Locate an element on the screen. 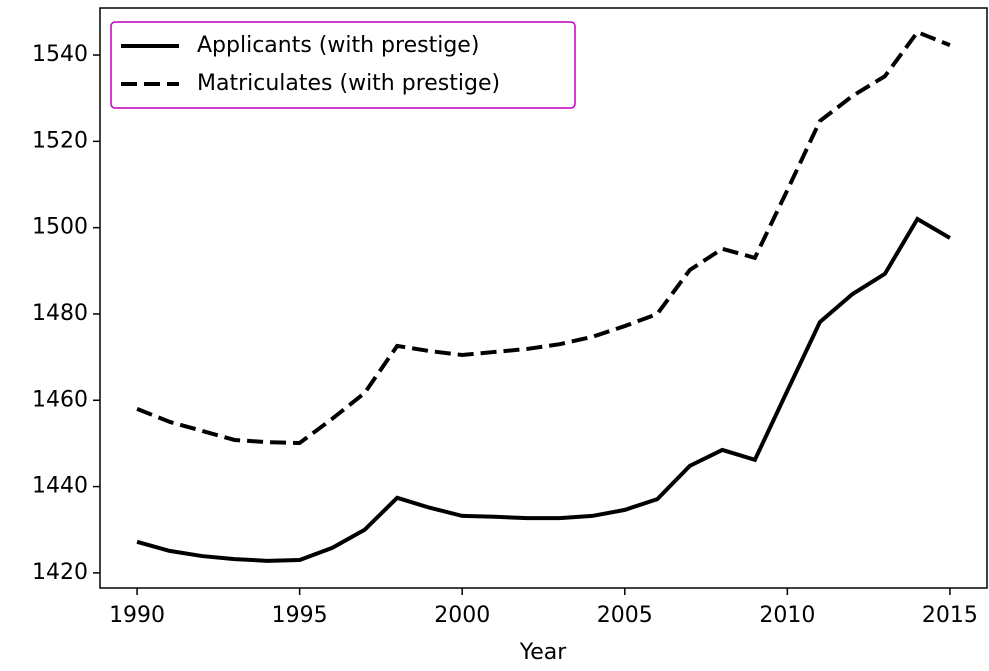  x-tick-label: 2010 is located at coordinates (787, 615).